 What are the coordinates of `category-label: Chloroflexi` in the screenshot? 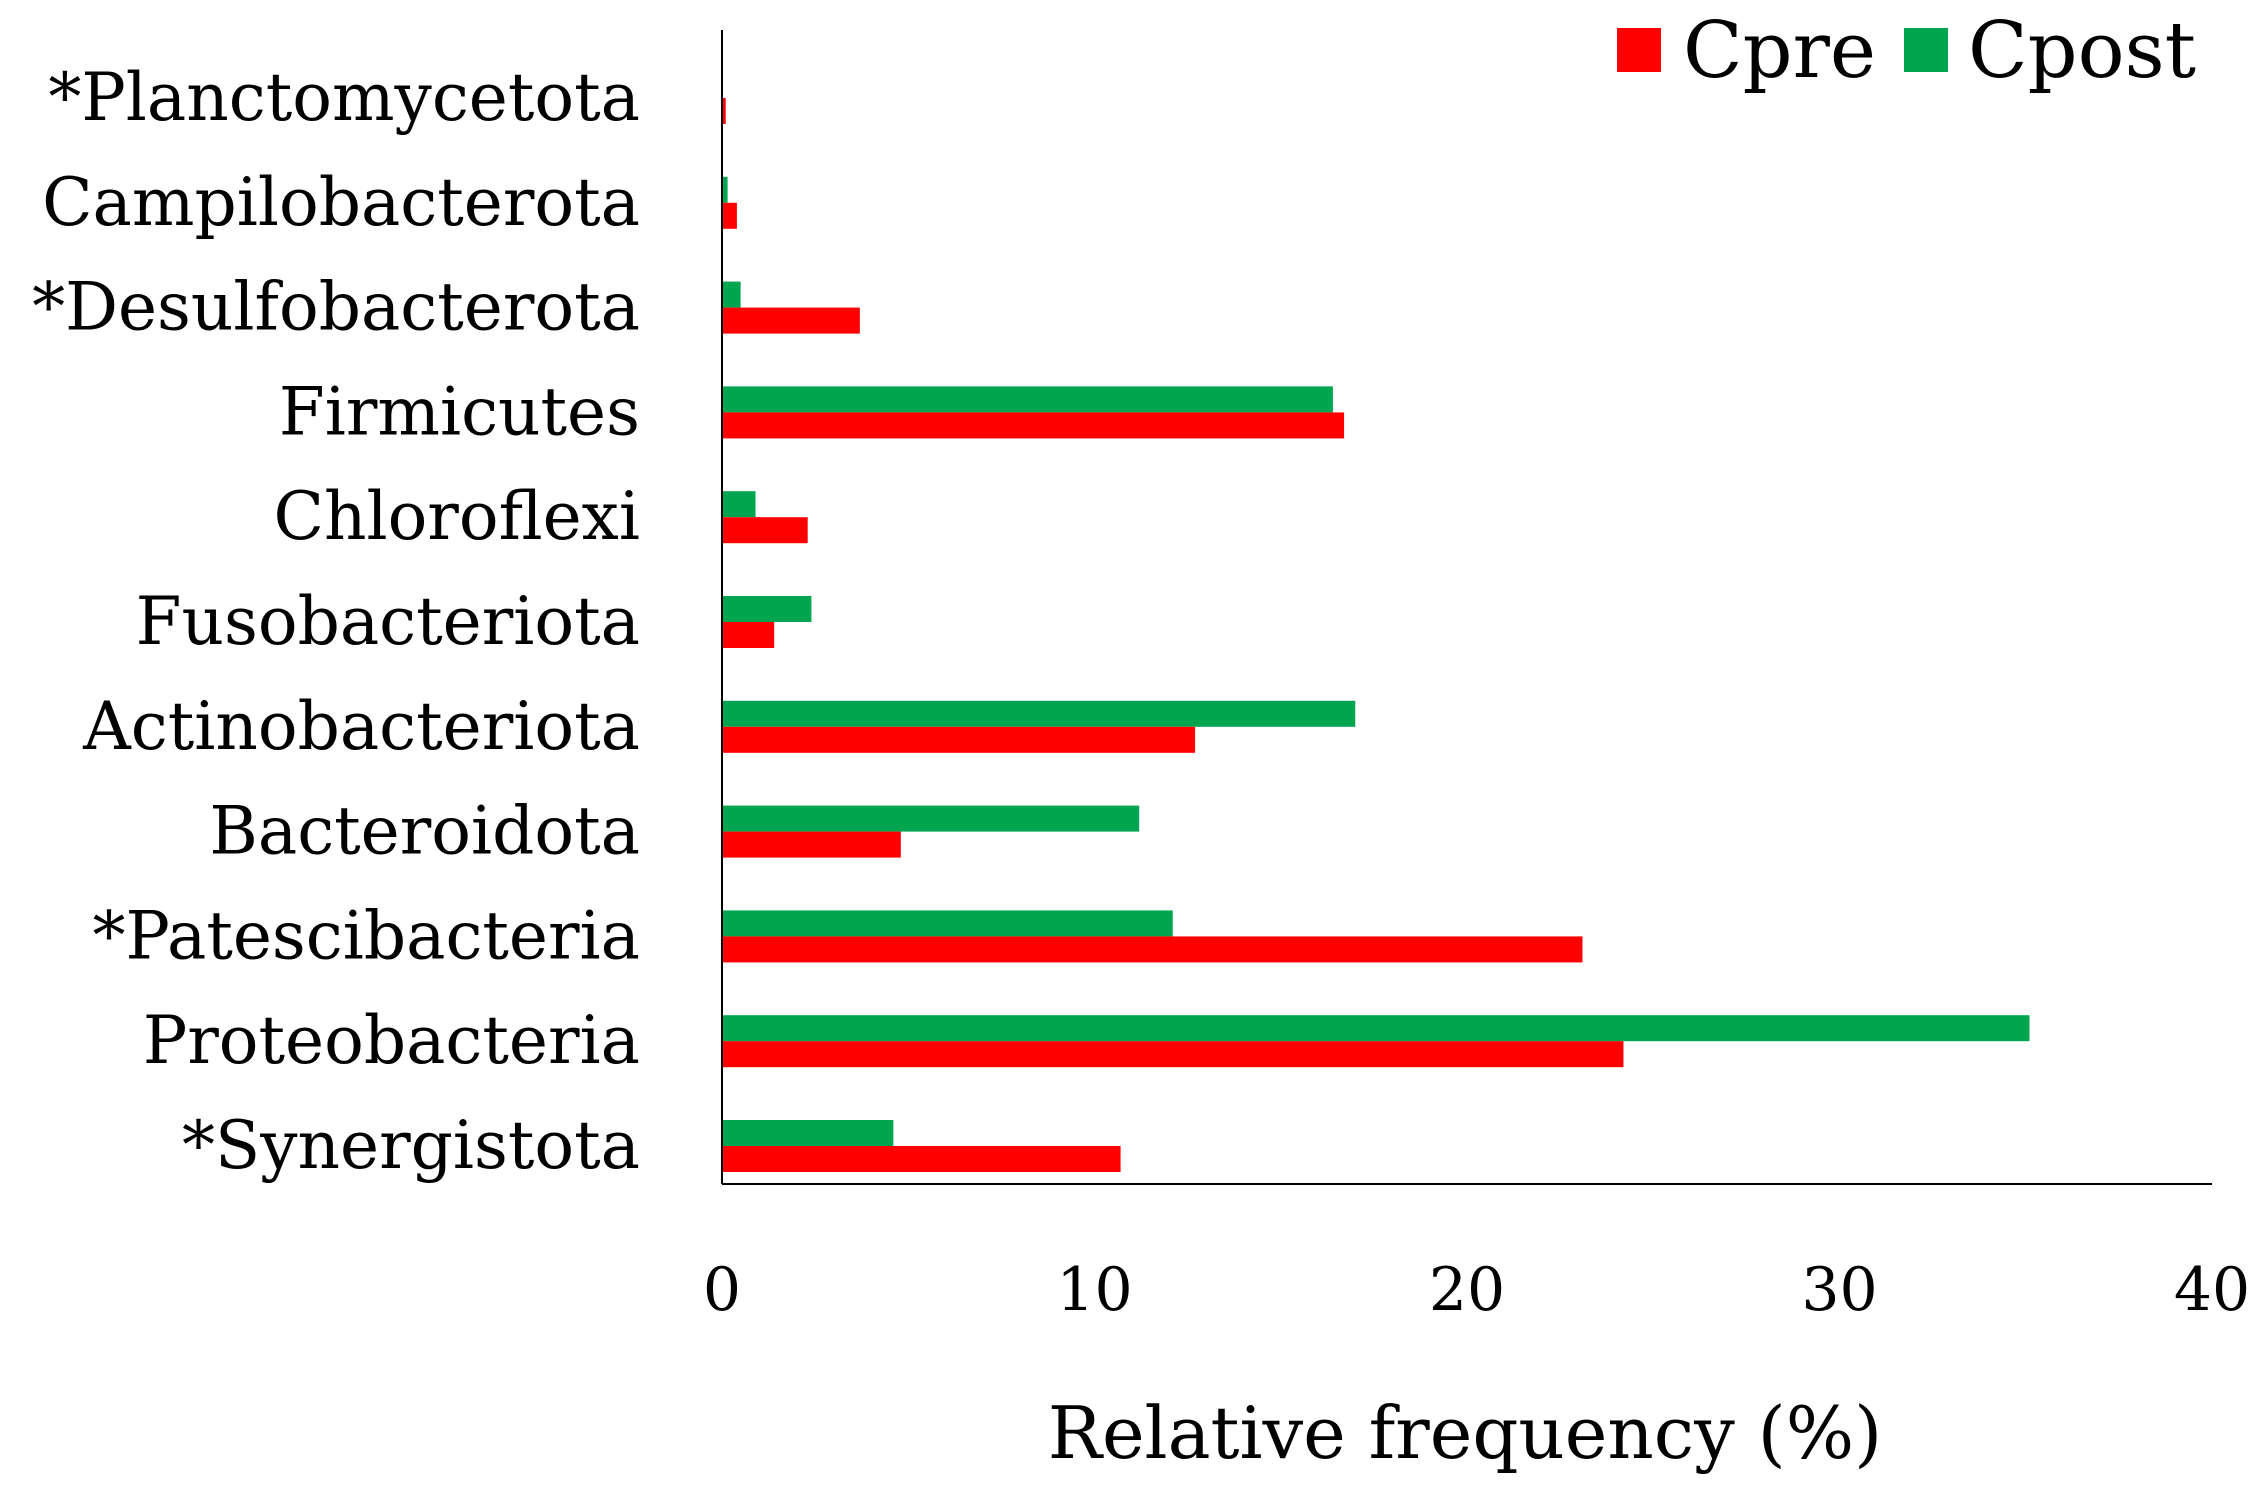 It's located at (456, 516).